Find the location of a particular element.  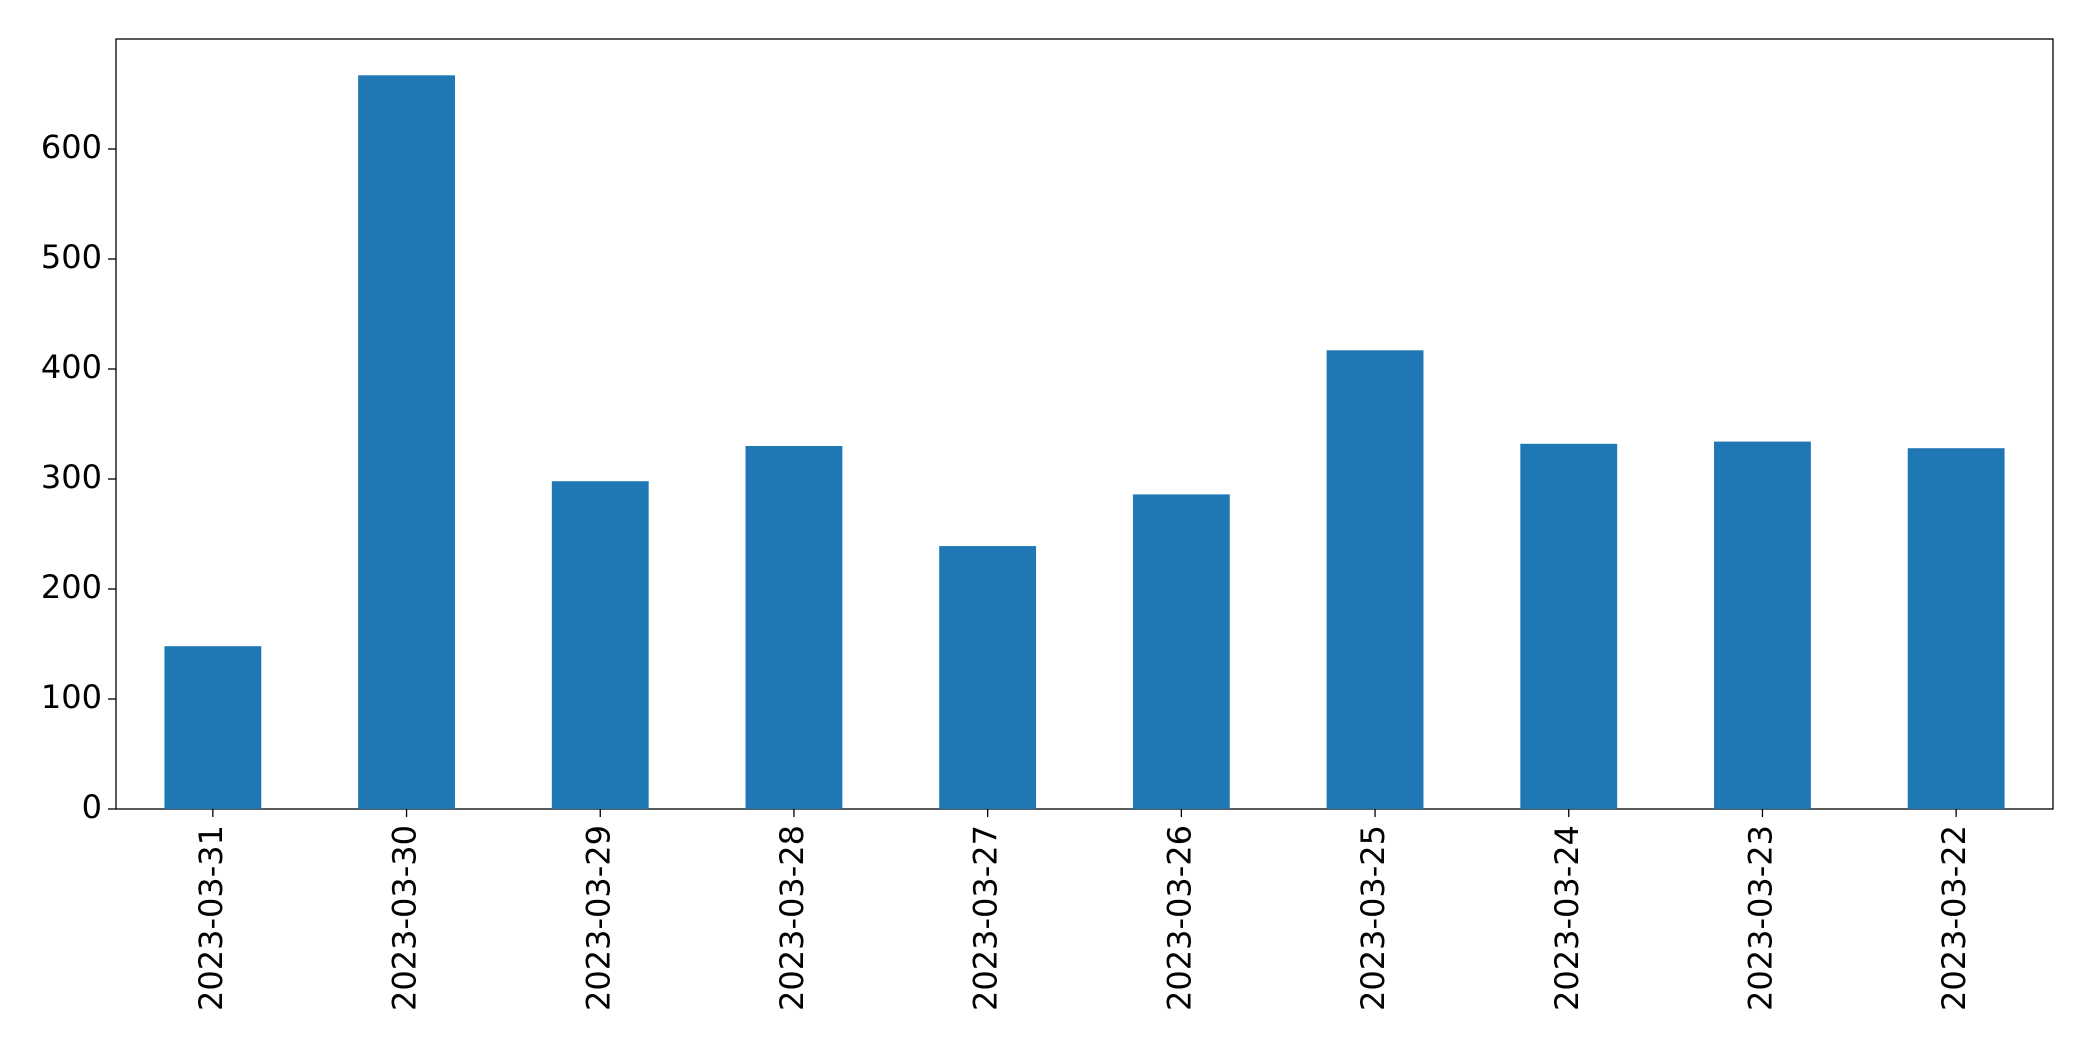

x-tick-label: 2023-03-24 is located at coordinates (1567, 918).